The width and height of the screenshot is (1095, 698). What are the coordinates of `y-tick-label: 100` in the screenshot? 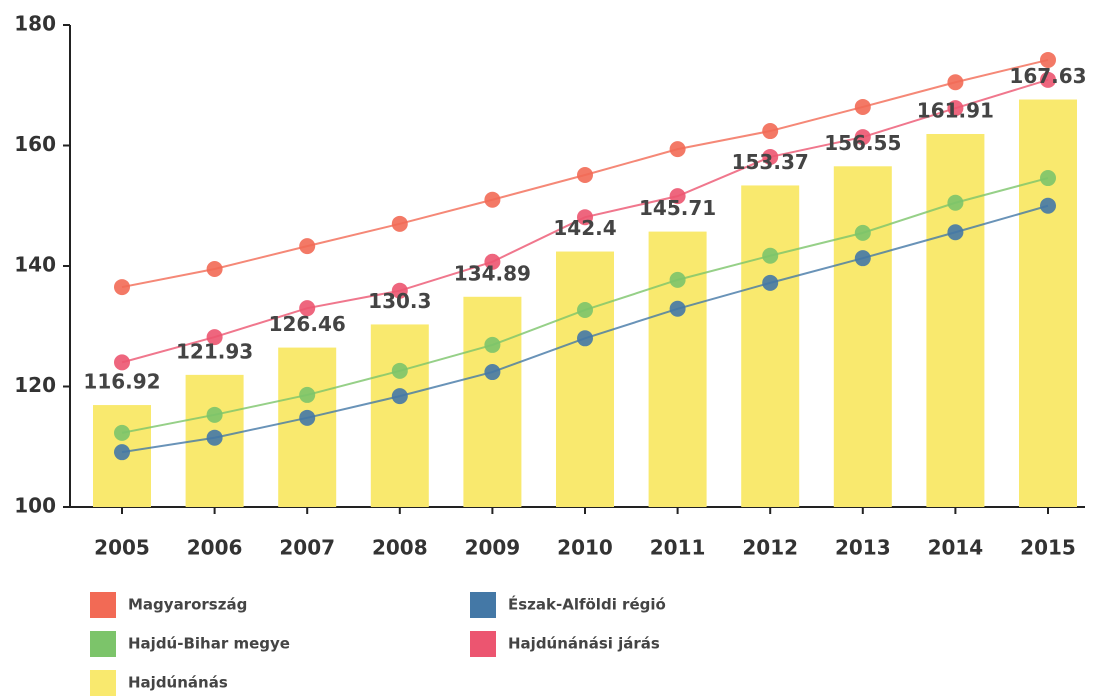 It's located at (35, 506).